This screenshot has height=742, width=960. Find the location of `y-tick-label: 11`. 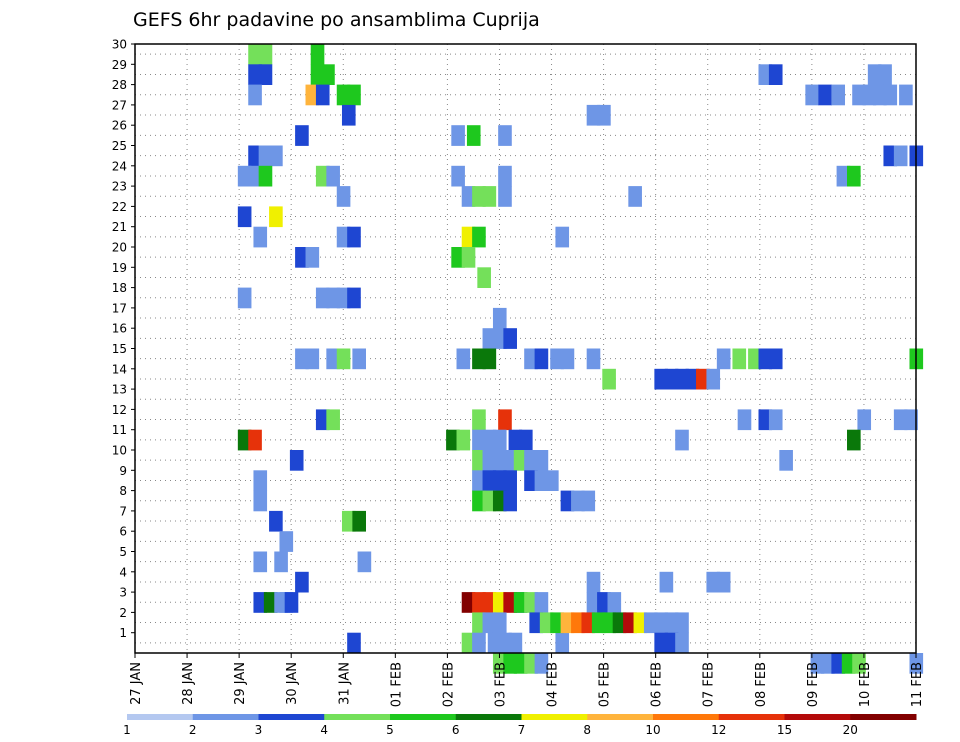

y-tick-label: 11 is located at coordinates (119, 430).